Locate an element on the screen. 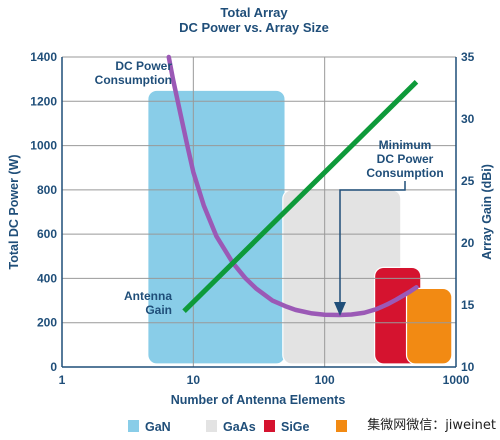 The width and height of the screenshot is (500, 440). annotation-minimum-dc-power: Minimum DC Power Consumption is located at coordinates (389, 227).